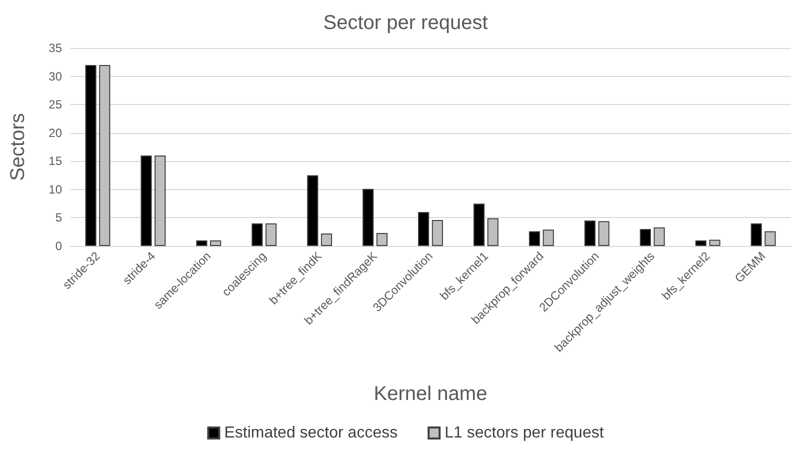 This screenshot has height=456, width=811. What do you see at coordinates (405, 23) in the screenshot?
I see `chart-title: Sector per request` at bounding box center [405, 23].